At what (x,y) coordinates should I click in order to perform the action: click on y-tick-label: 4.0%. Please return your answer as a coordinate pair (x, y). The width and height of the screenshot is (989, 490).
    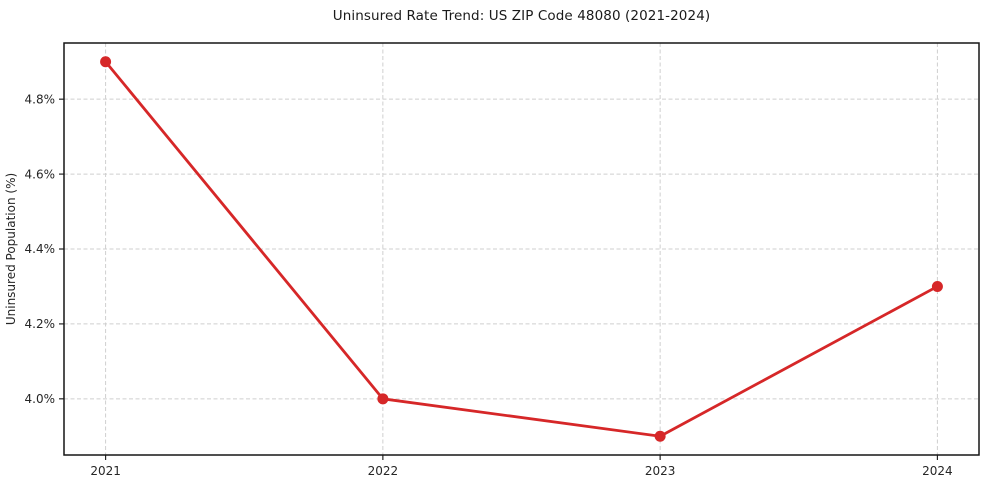
    Looking at the image, I should click on (40, 399).